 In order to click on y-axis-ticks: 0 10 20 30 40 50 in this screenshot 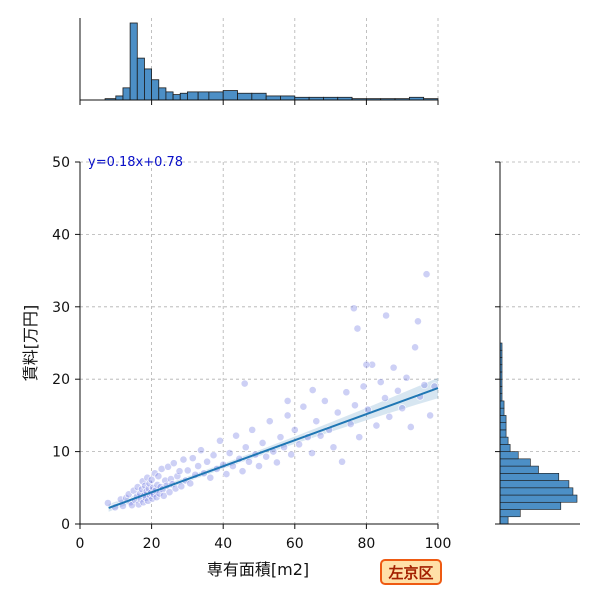, I will do `click(66, 344)`.